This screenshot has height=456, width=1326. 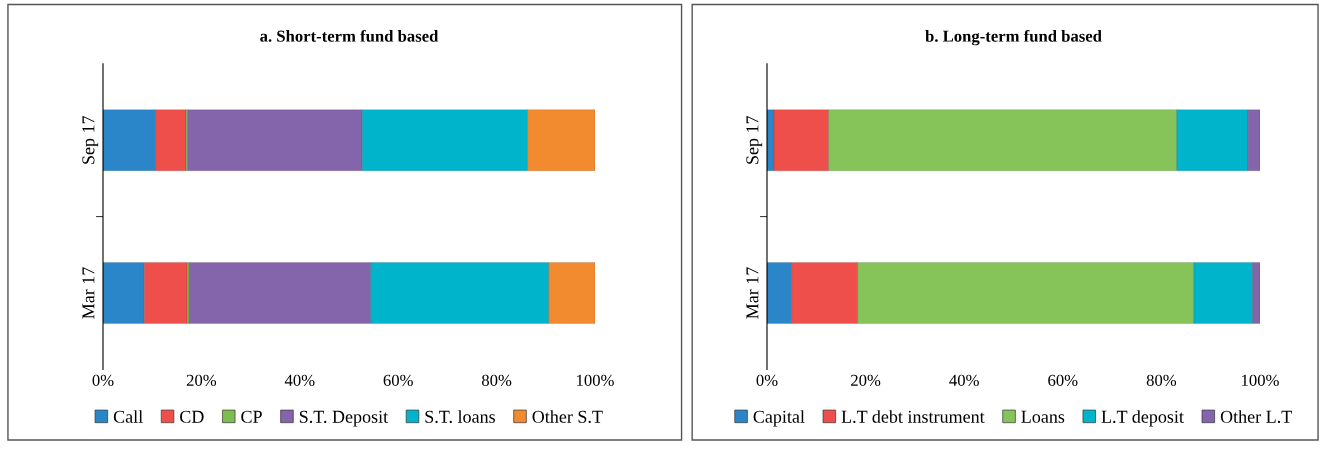 What do you see at coordinates (1043, 416) in the screenshot?
I see `legend-label: Loans` at bounding box center [1043, 416].